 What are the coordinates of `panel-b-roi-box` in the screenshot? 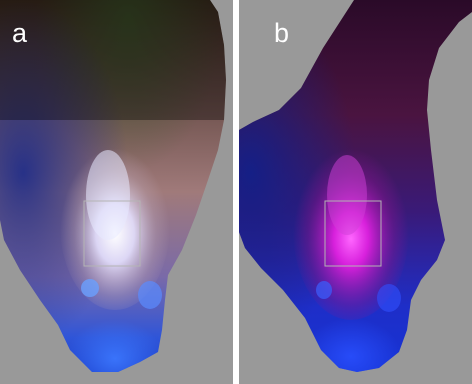 It's located at (353, 233).